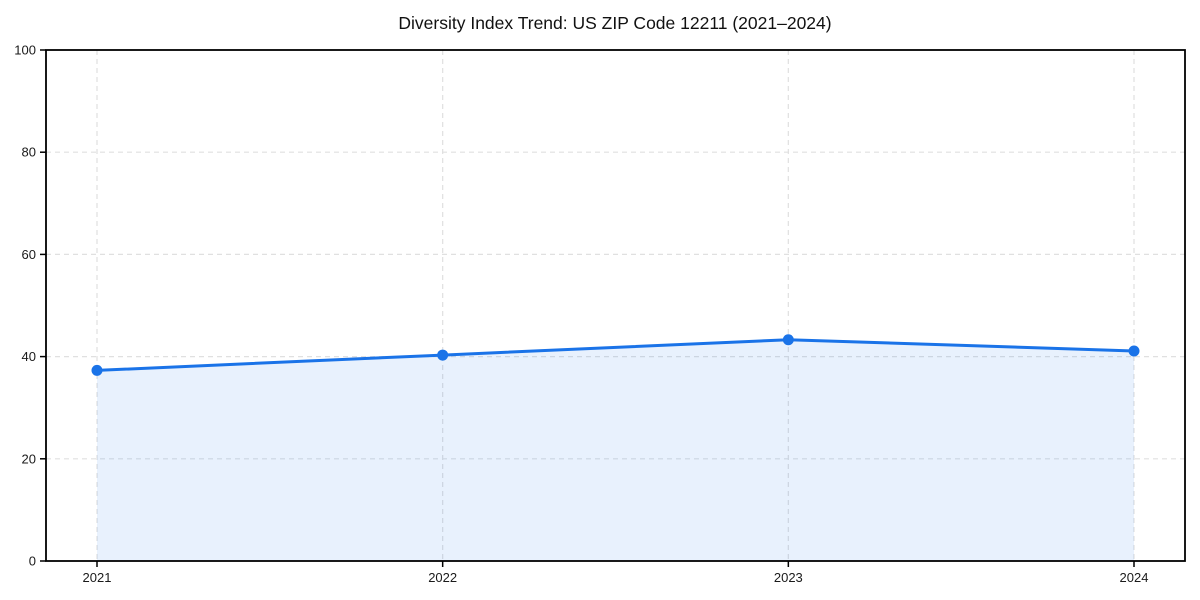  I want to click on series-line, so click(615, 355).